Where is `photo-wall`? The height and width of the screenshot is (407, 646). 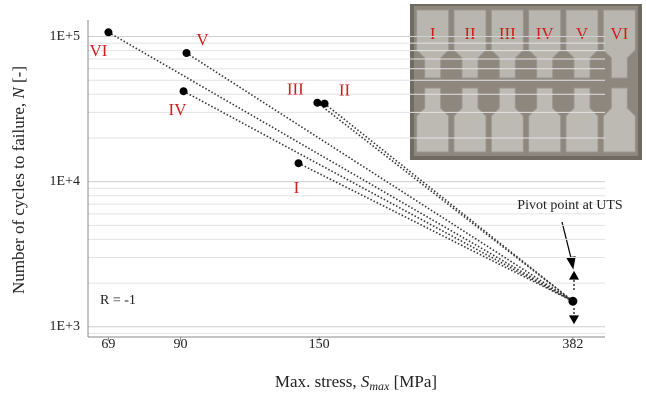 photo-wall is located at coordinates (526, 81).